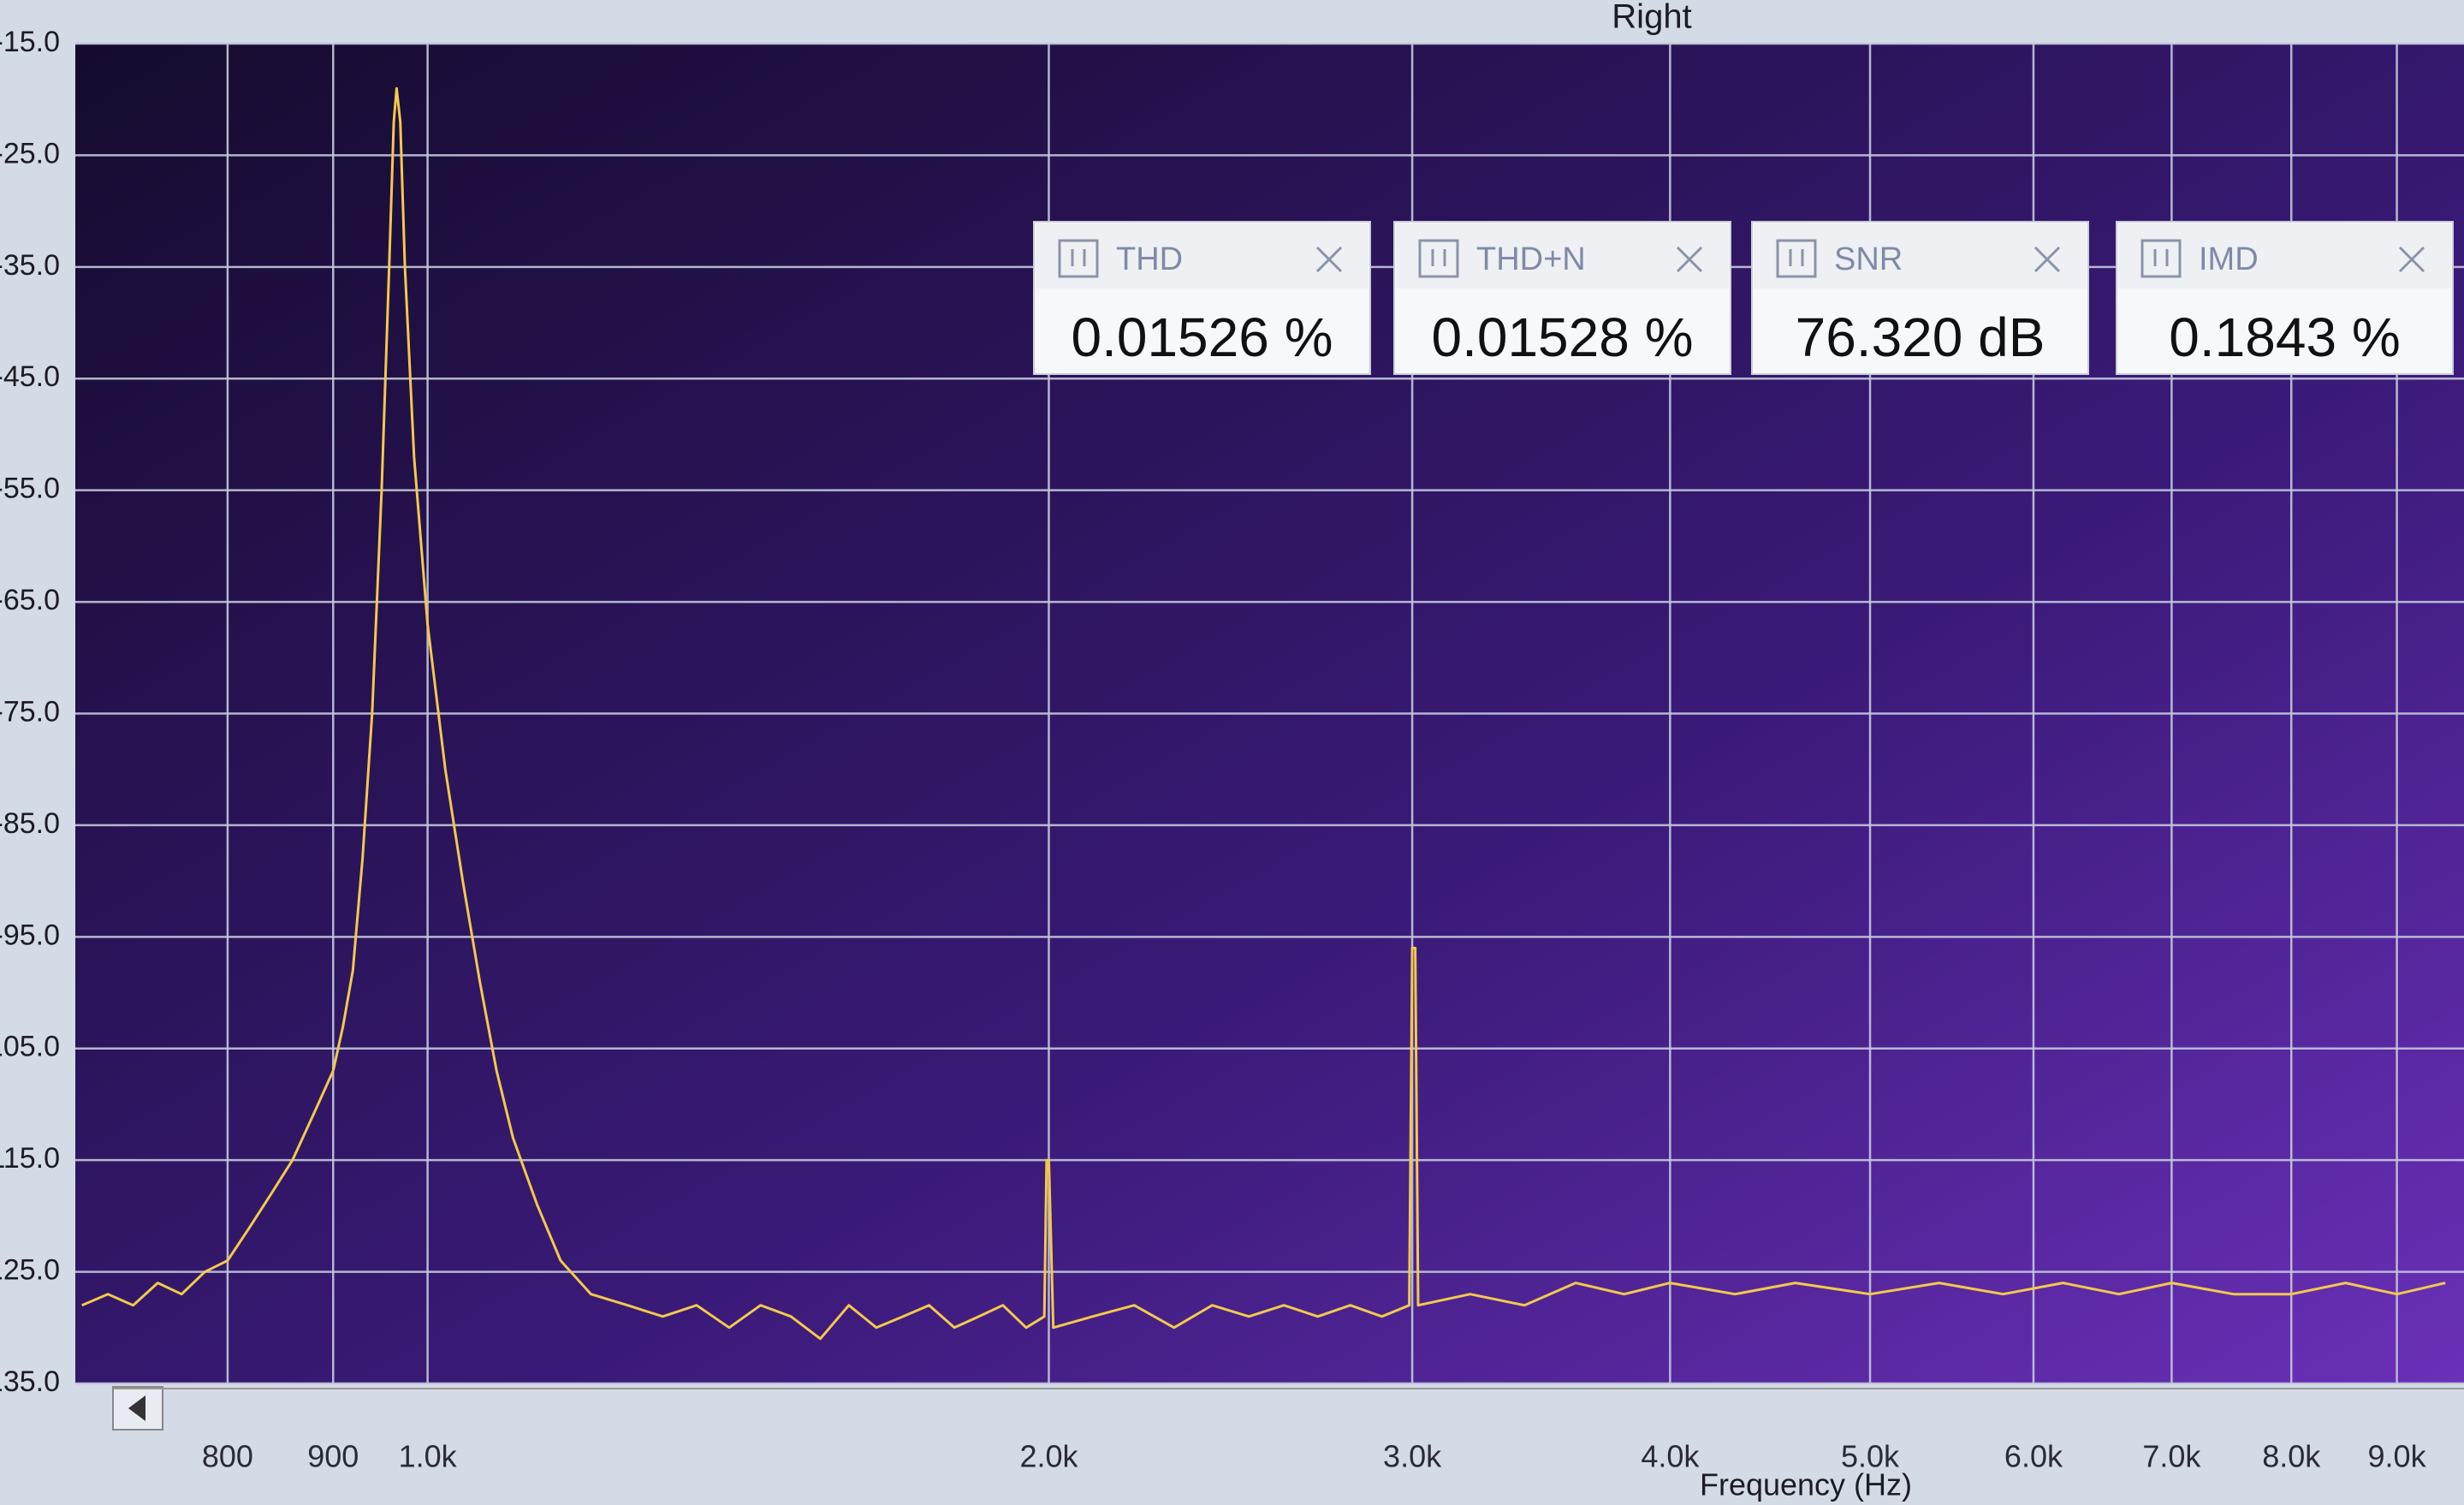  Describe the element at coordinates (1531, 259) in the screenshot. I see `panel-label: THD+N` at that location.